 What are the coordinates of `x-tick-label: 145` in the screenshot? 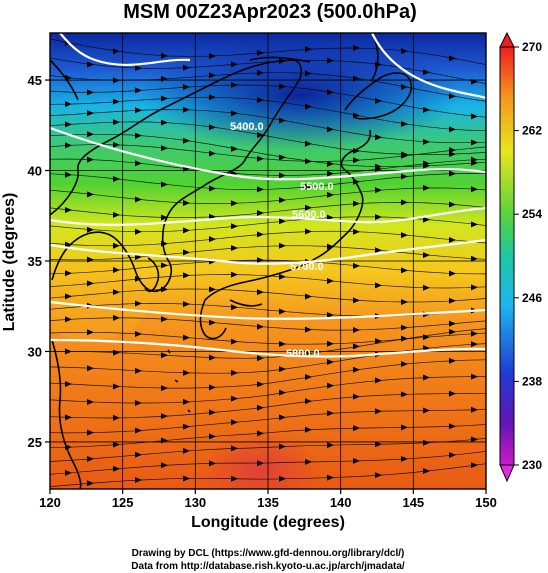 It's located at (413, 502).